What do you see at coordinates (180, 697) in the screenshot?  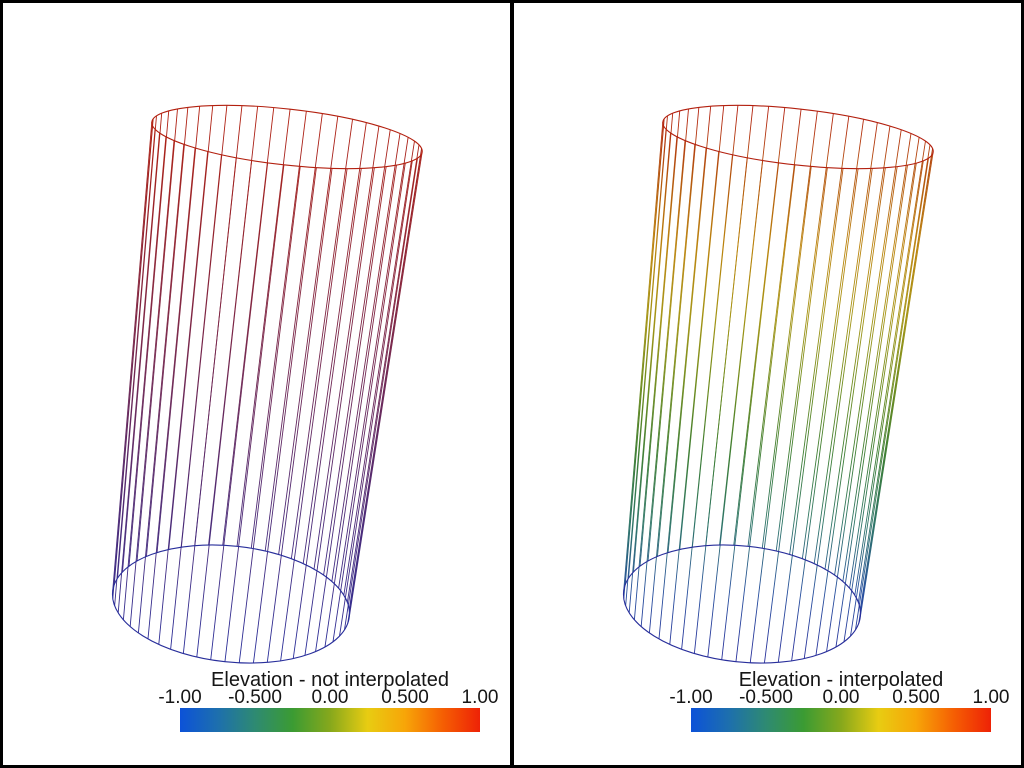 I see `scalarbar-tick-label: -1.00` at bounding box center [180, 697].